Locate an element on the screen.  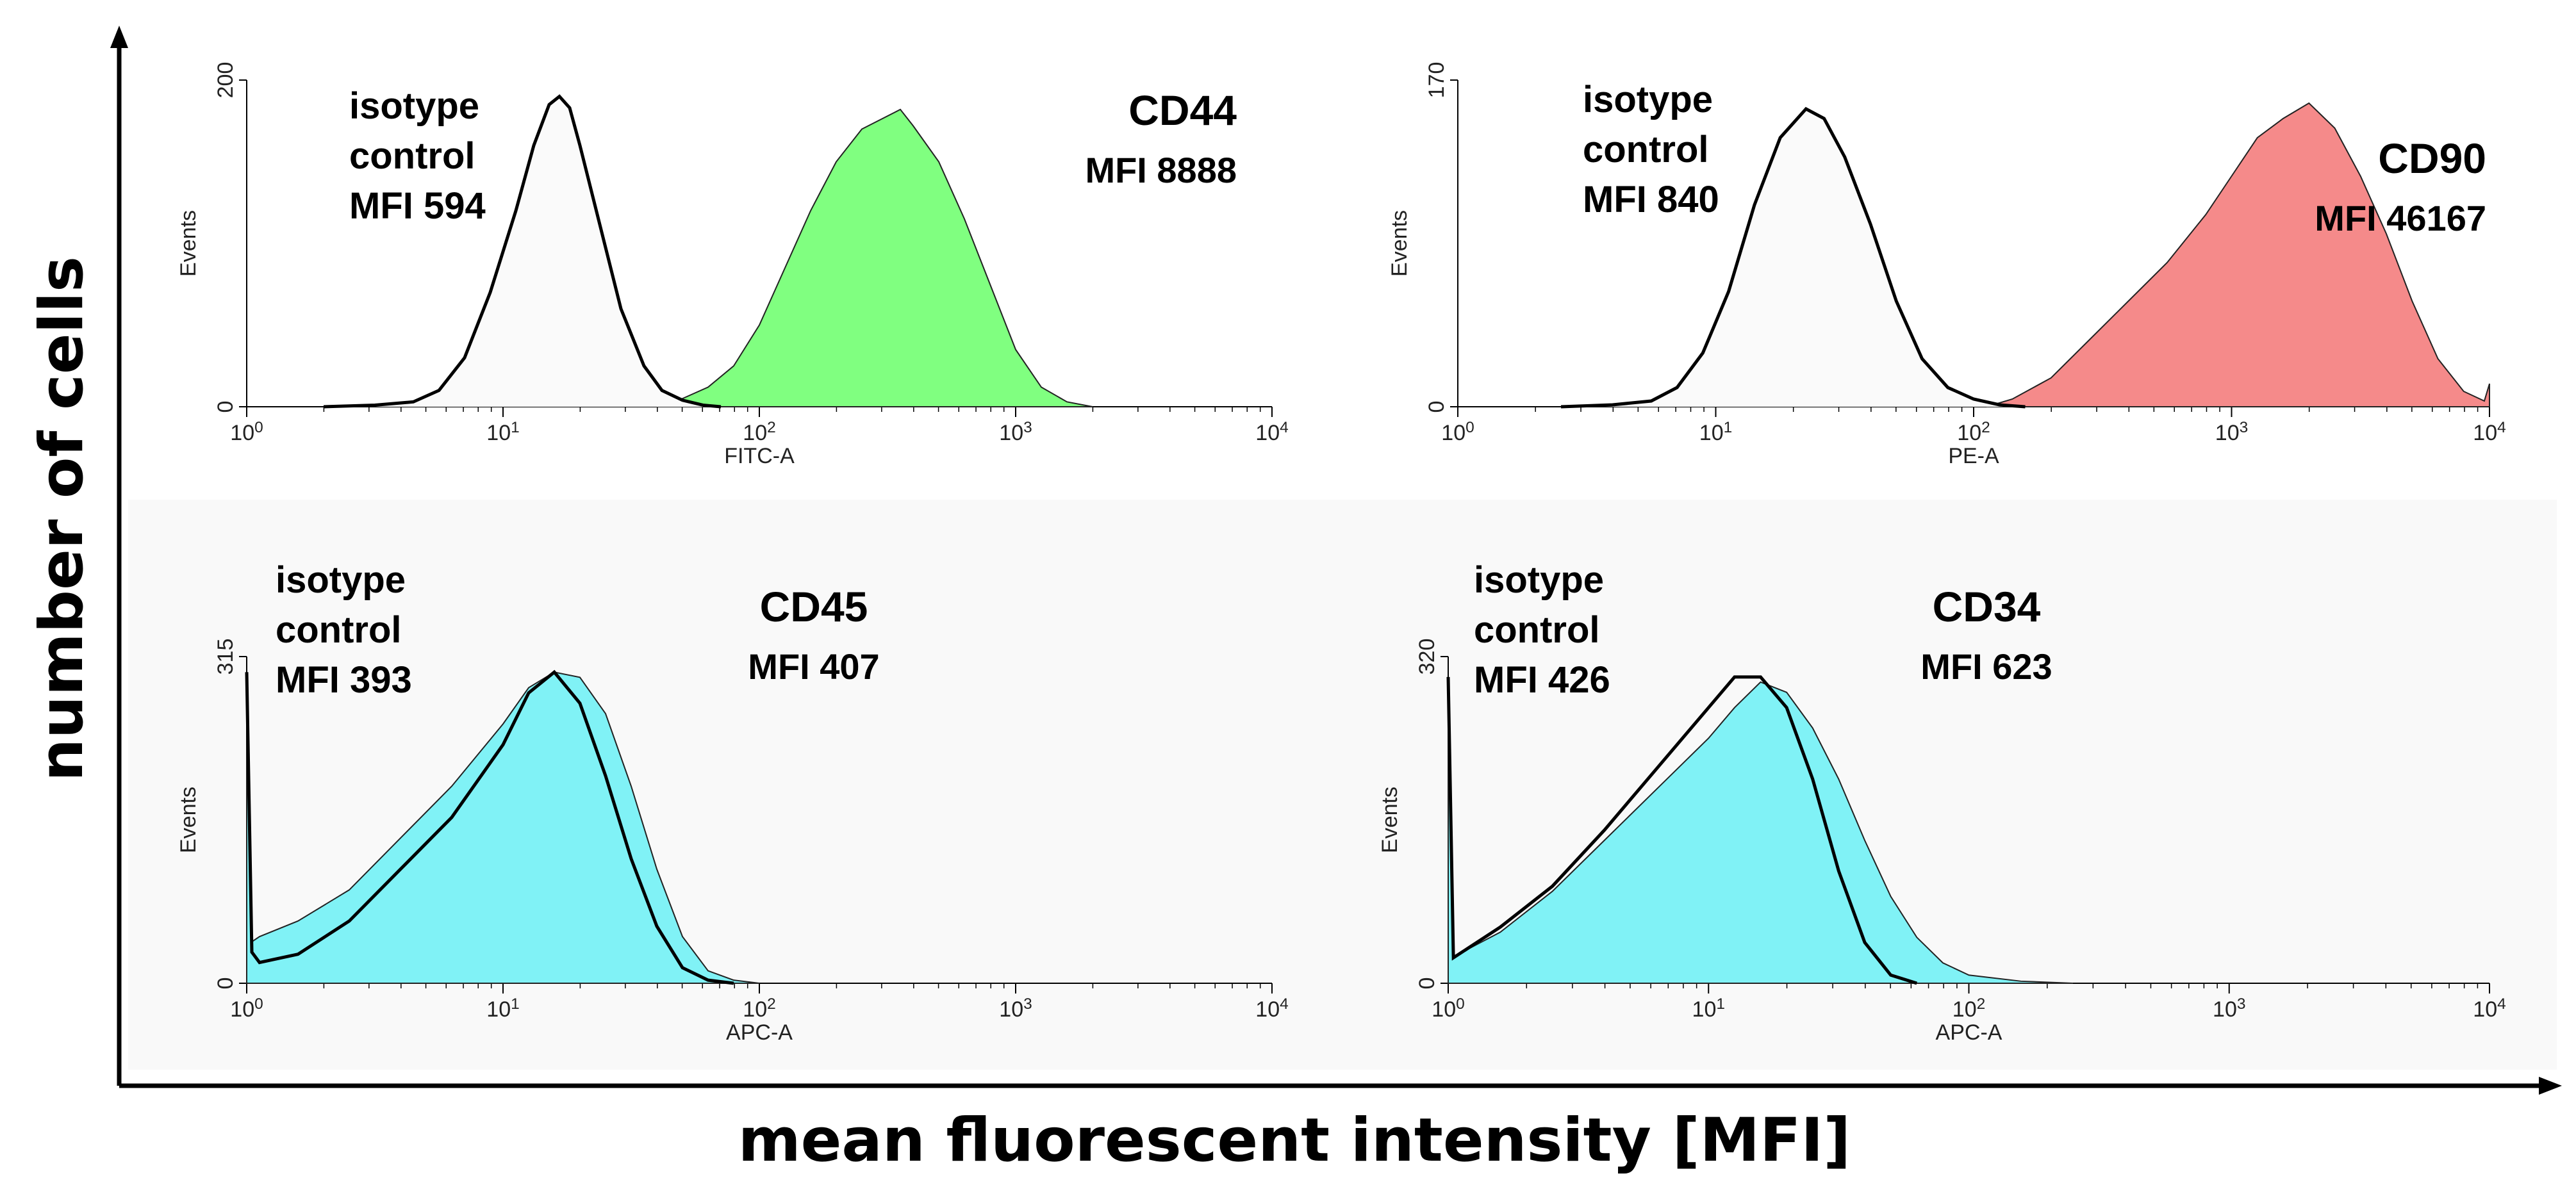
cd34-channel-label: APC-A is located at coordinates (1969, 1032).